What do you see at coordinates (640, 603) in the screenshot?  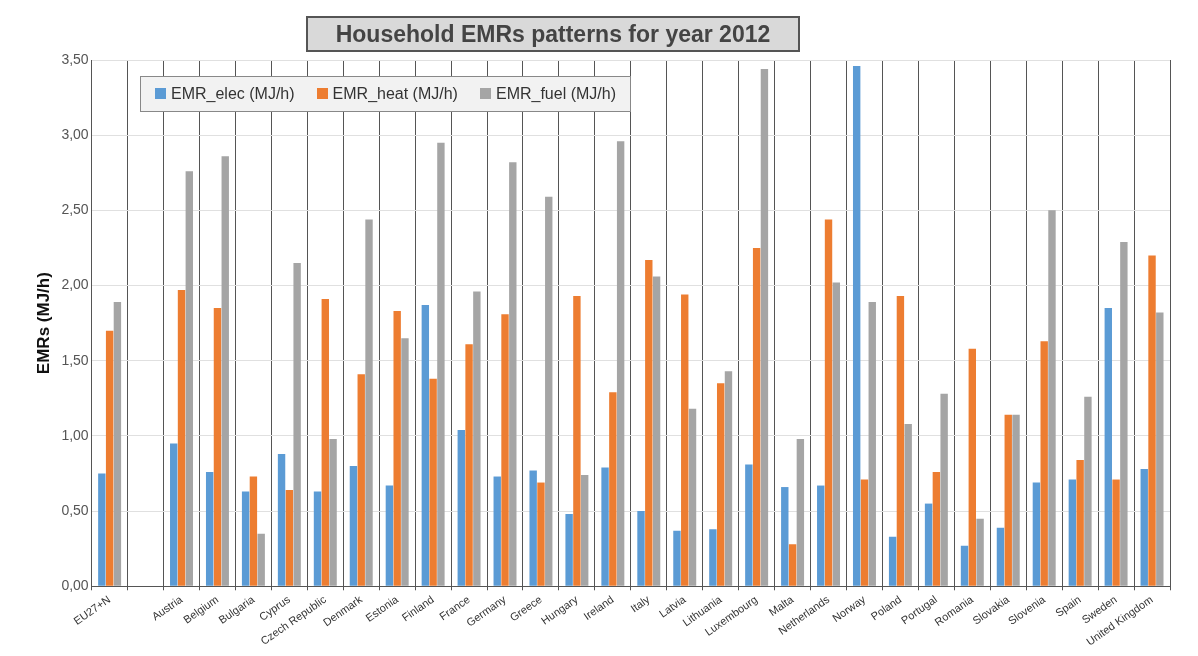 I see `x-tick-label: Italy` at bounding box center [640, 603].